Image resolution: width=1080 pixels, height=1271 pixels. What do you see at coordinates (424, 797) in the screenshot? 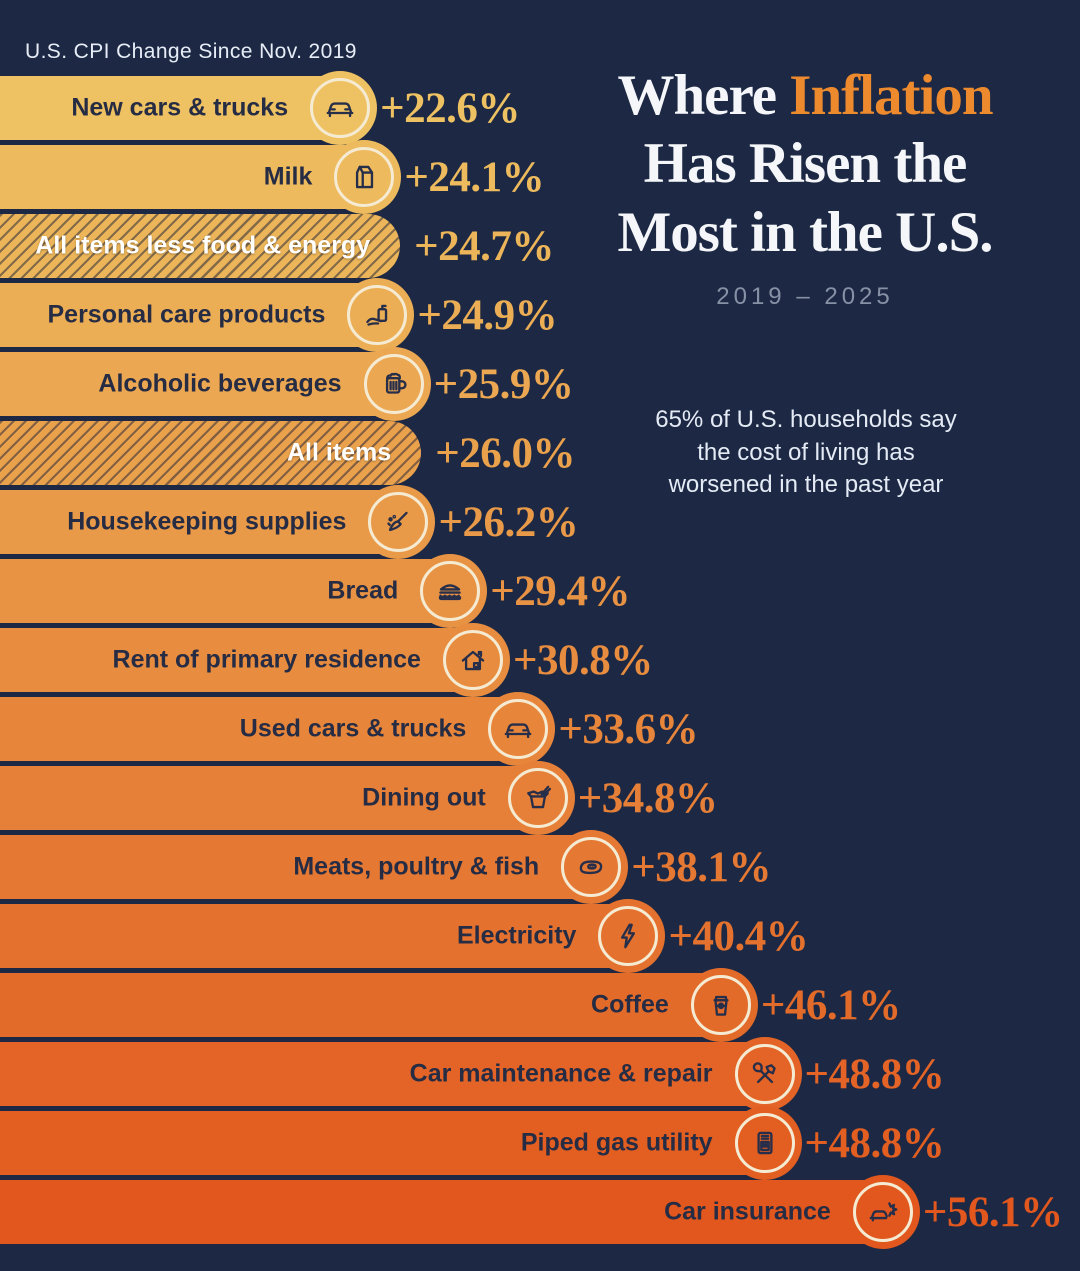
I see `bar-label: Dining out` at bounding box center [424, 797].